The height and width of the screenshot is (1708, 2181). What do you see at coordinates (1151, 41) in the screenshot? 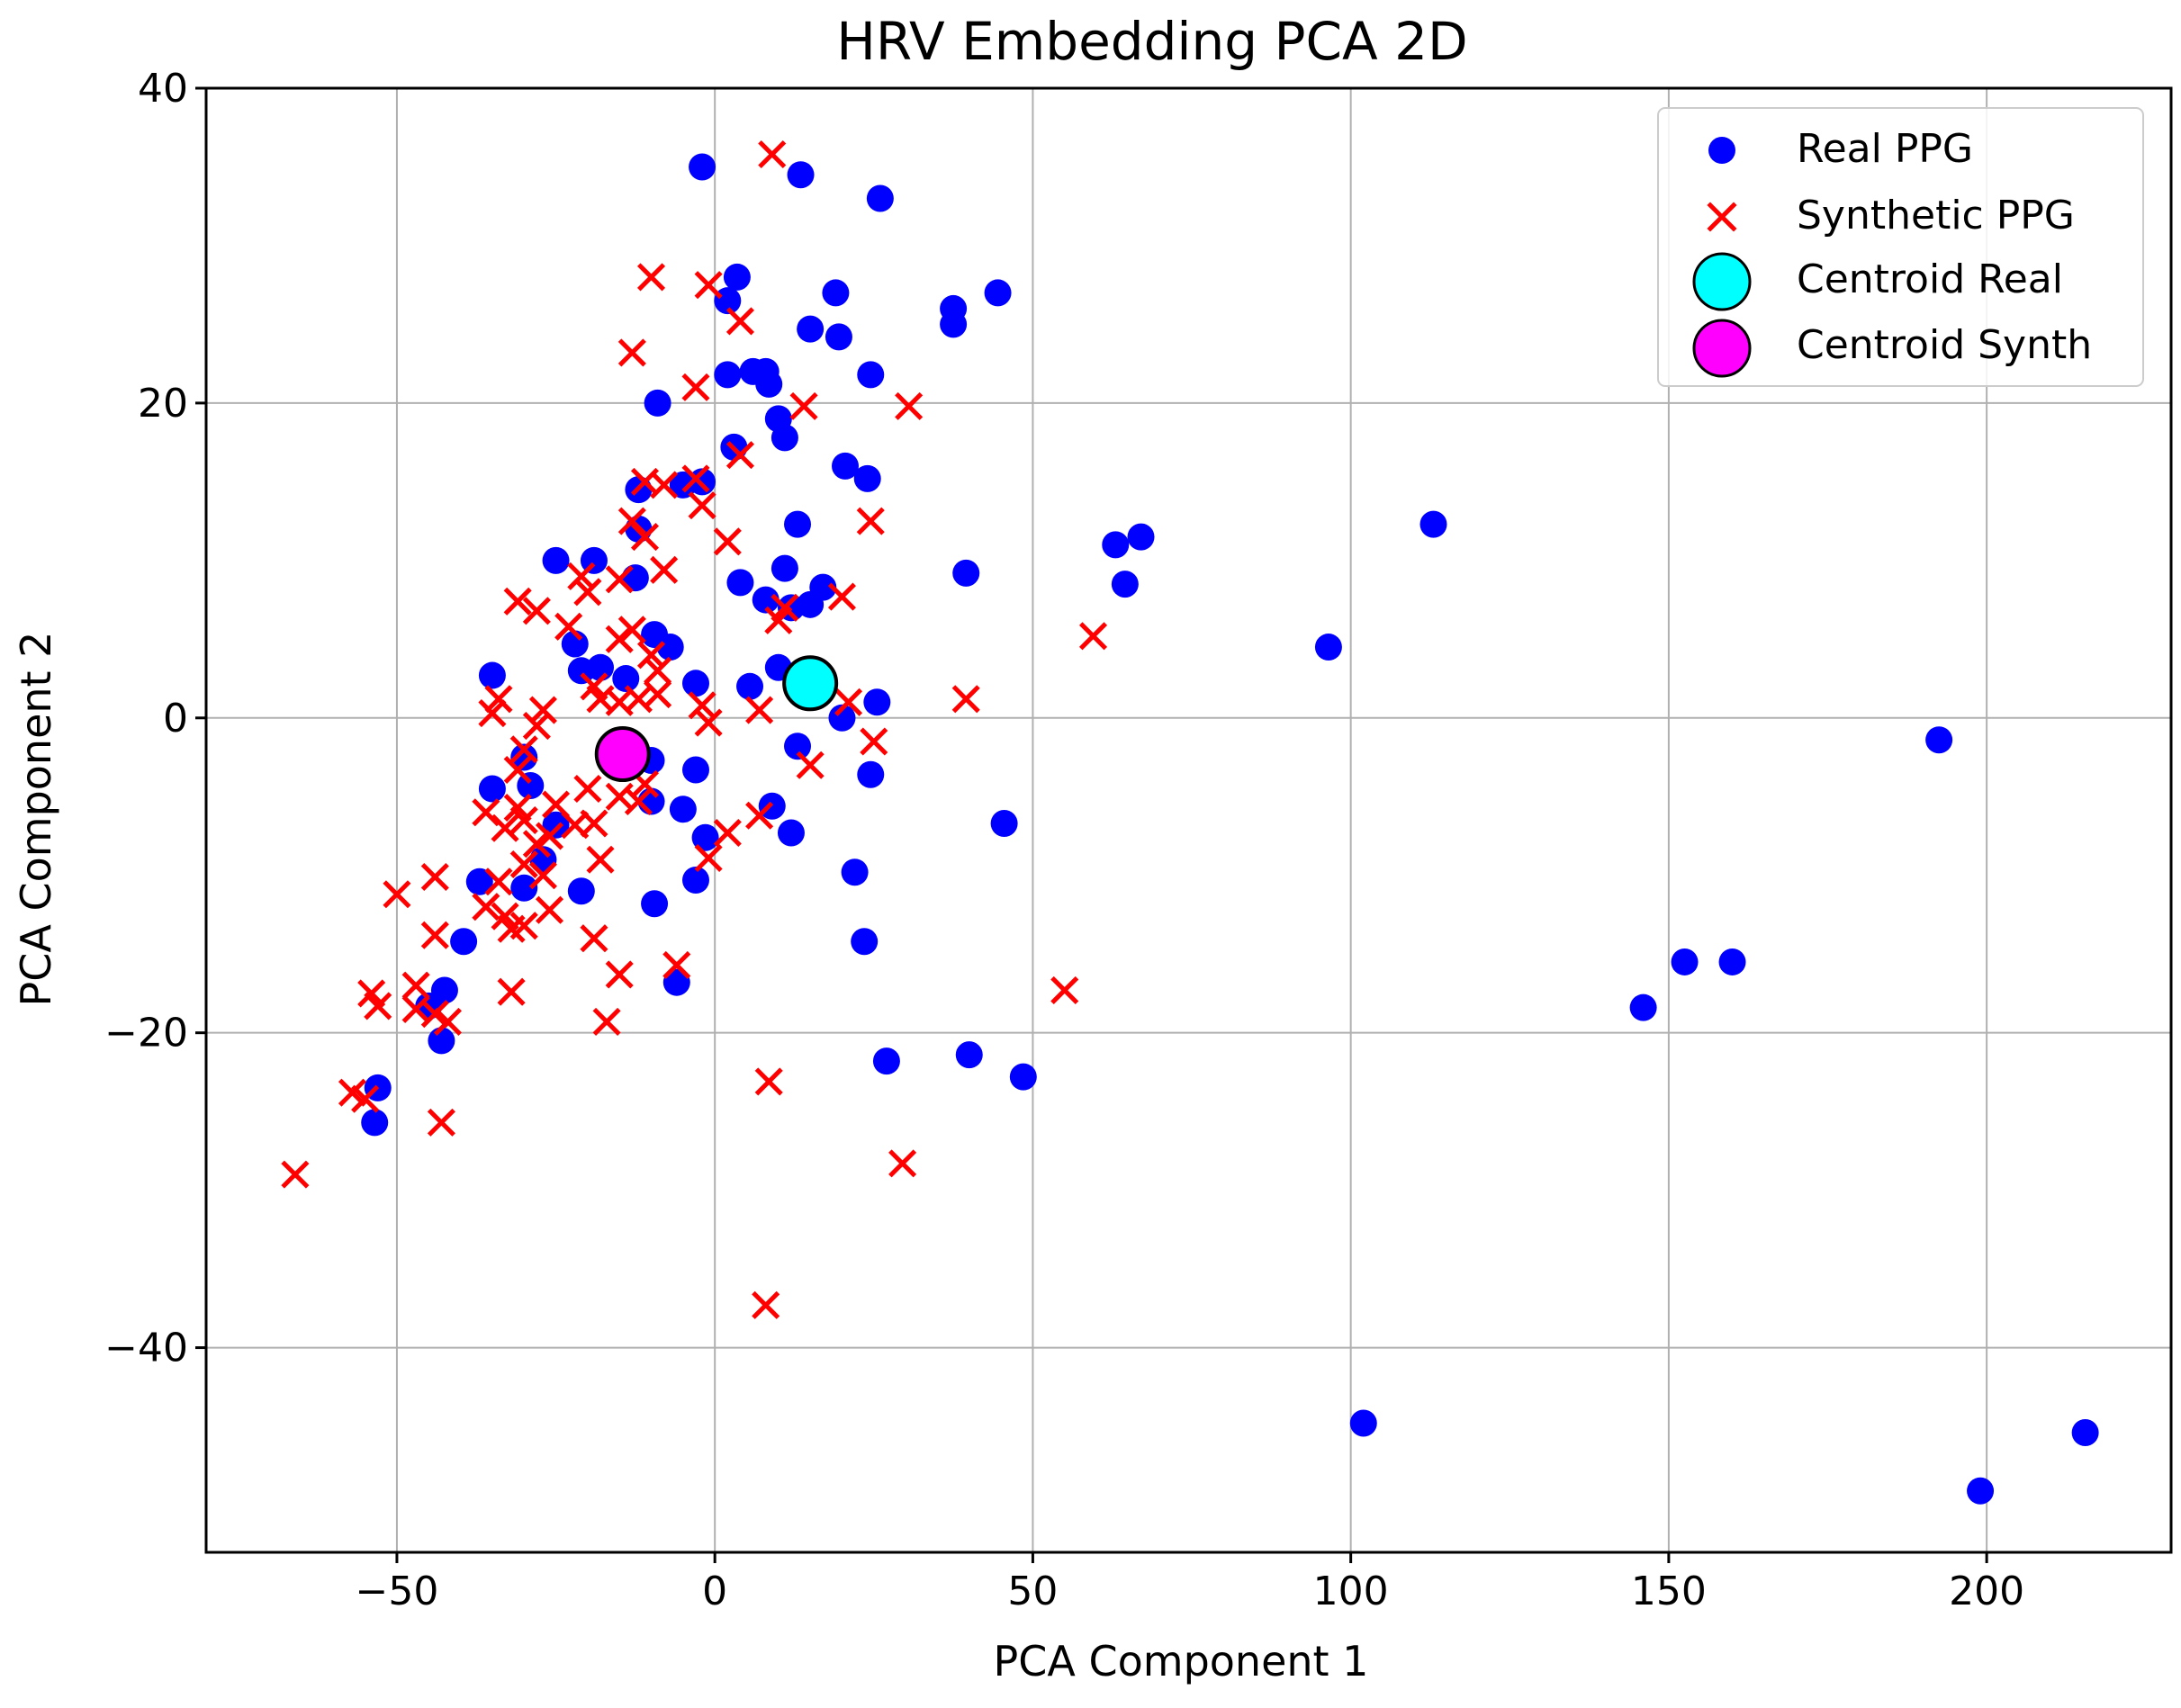
I see `chart-title: HRV Embedding PCA 2D` at bounding box center [1151, 41].